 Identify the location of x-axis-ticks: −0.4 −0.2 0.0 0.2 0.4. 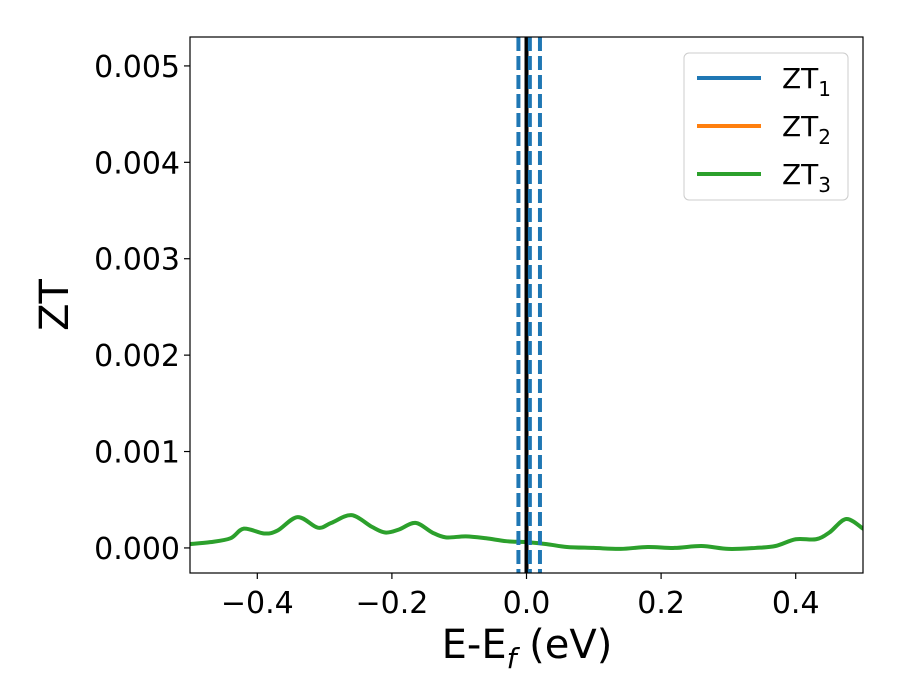
(520, 597).